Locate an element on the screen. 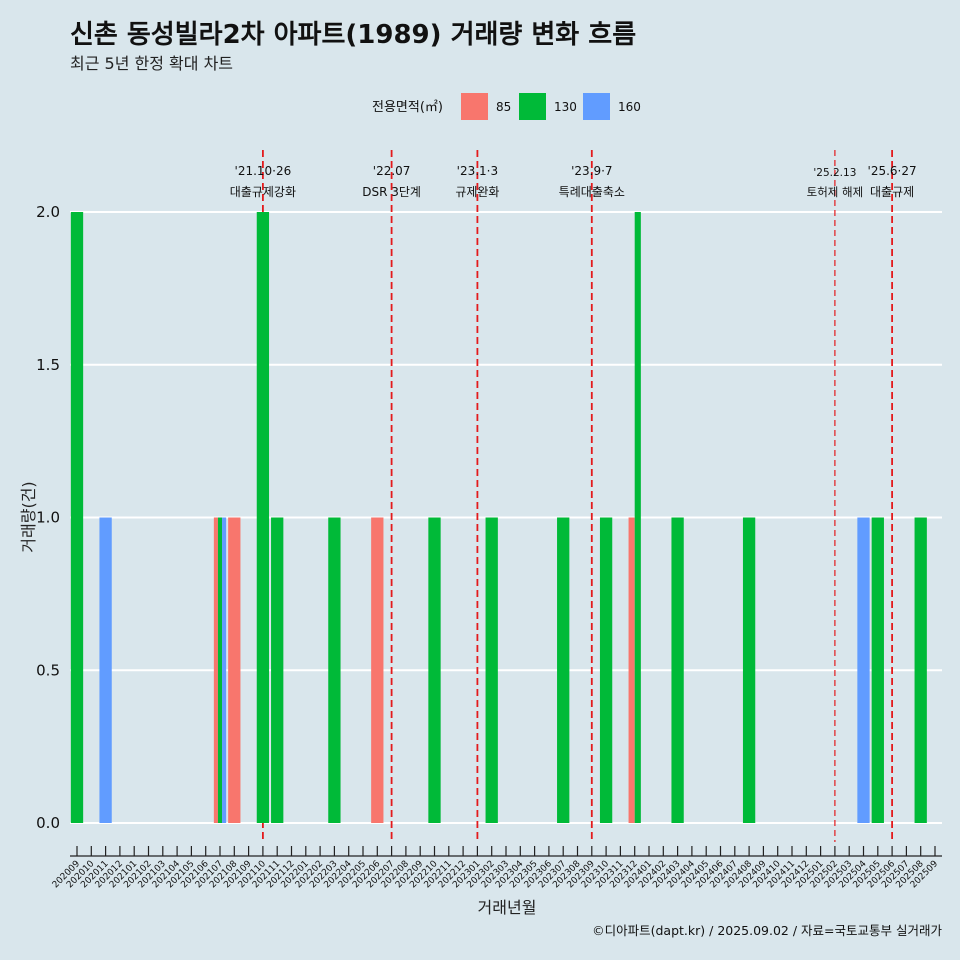 Image resolution: width=960 pixels, height=960 pixels. event-label: 특례대출축소 is located at coordinates (592, 192).